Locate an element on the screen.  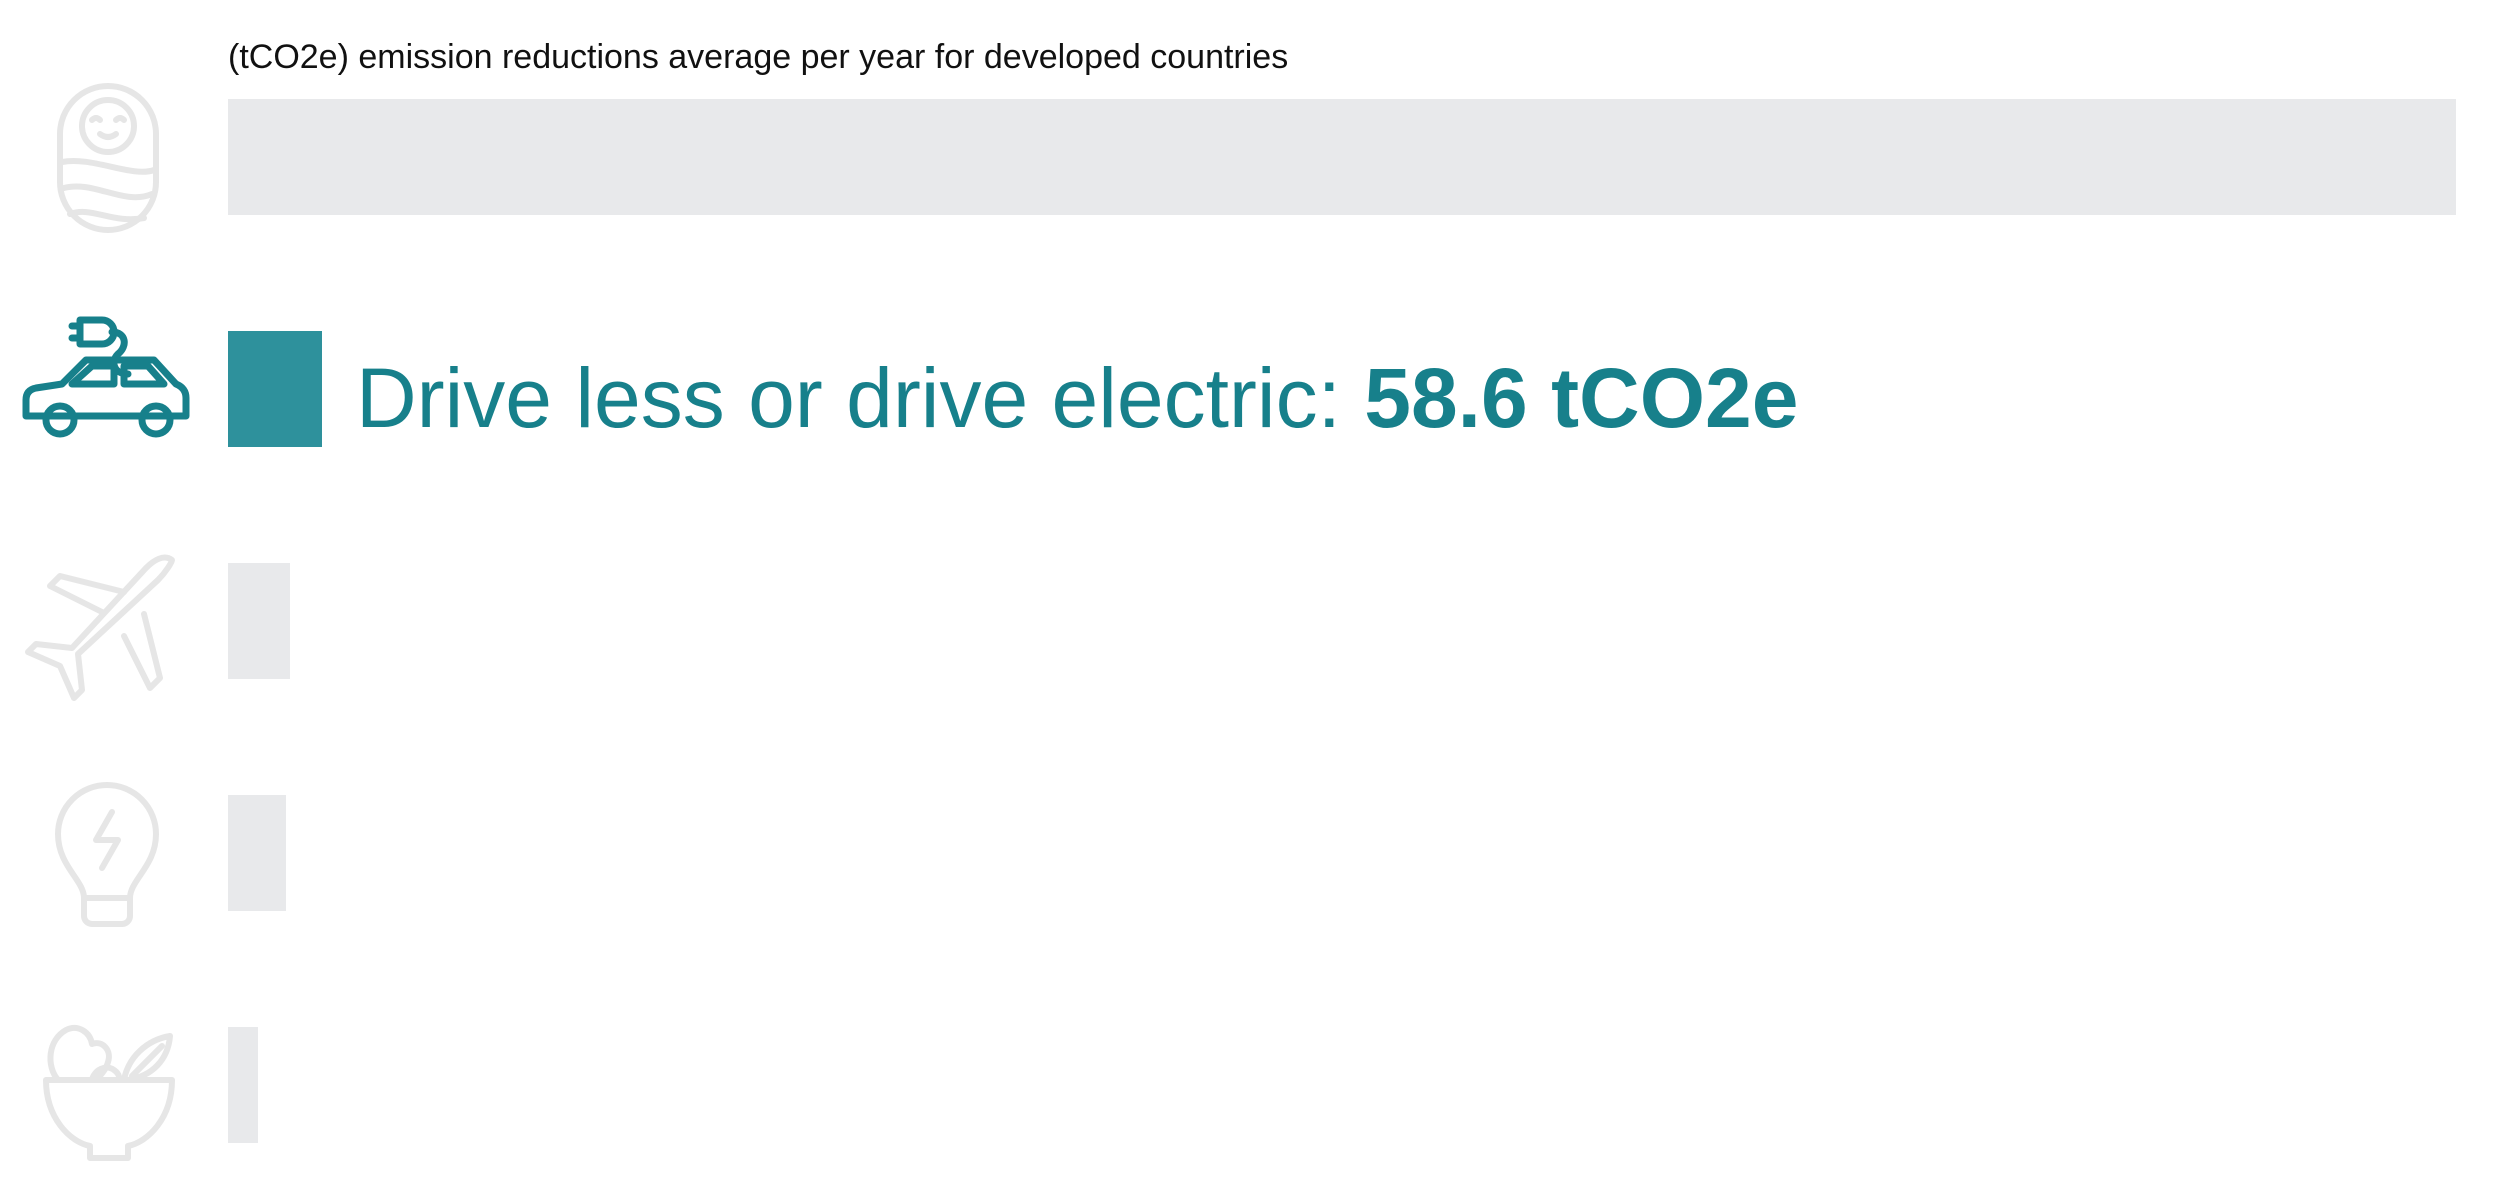
bar-drive-less-or-drive-electric is located at coordinates (275, 389).